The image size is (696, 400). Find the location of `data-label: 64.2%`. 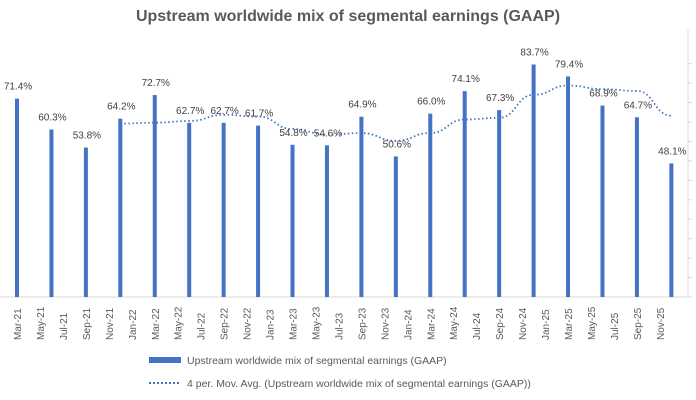

data-label: 64.2% is located at coordinates (121, 107).